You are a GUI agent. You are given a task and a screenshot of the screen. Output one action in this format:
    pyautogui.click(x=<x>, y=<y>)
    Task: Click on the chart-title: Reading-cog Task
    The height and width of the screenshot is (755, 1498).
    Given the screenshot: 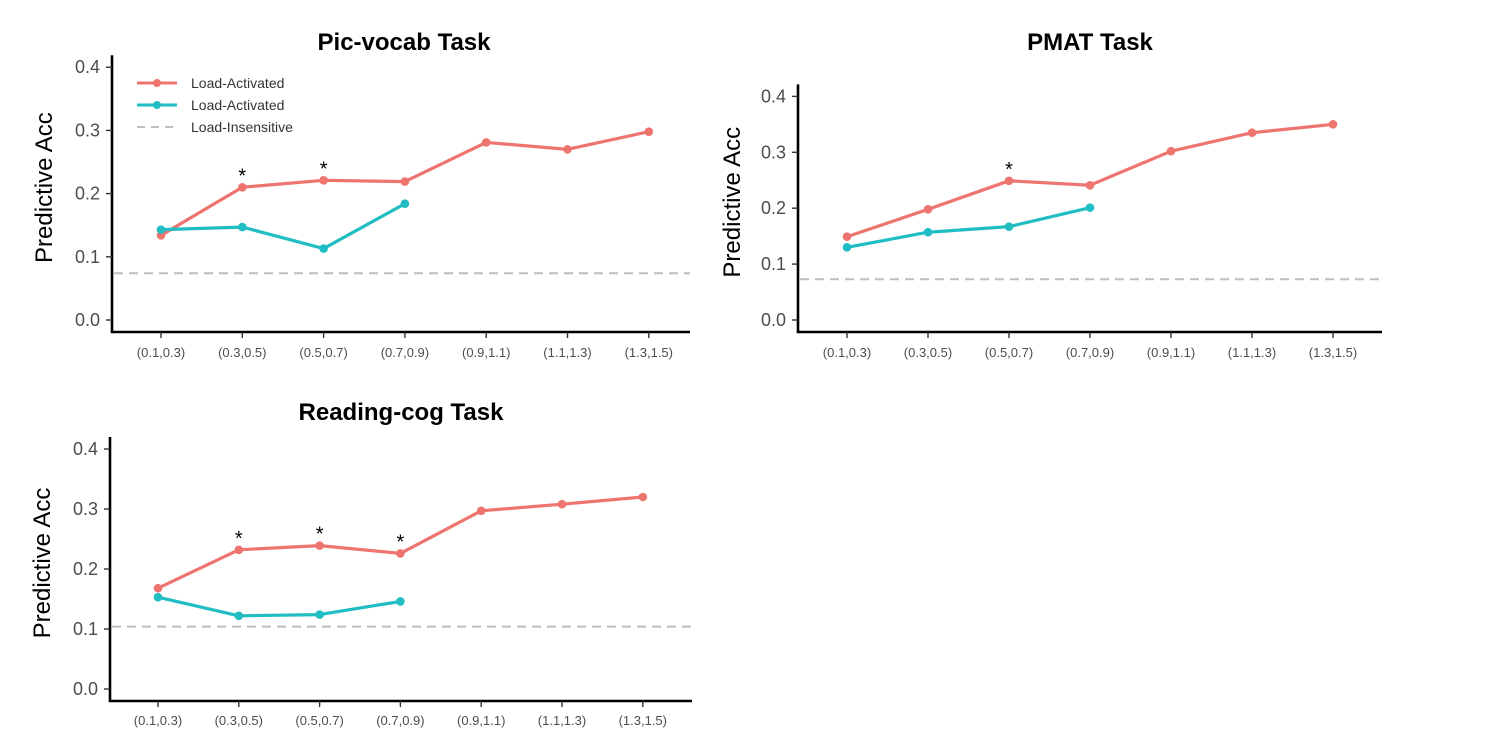 What is the action you would take?
    pyautogui.click(x=402, y=412)
    